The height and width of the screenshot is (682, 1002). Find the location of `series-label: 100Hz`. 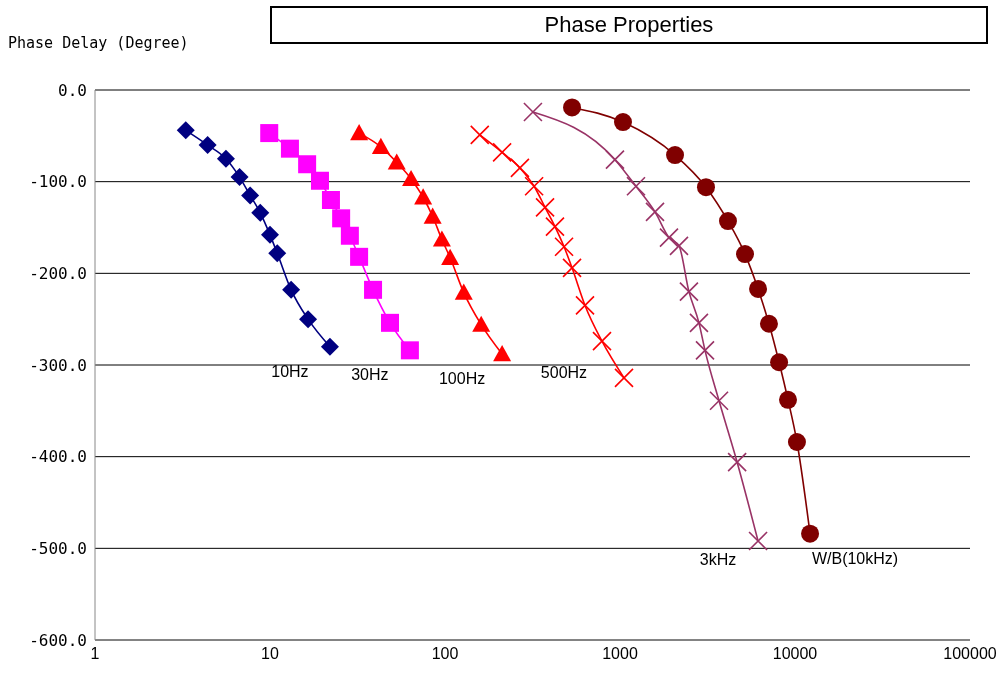

series-label: 100Hz is located at coordinates (462, 378).